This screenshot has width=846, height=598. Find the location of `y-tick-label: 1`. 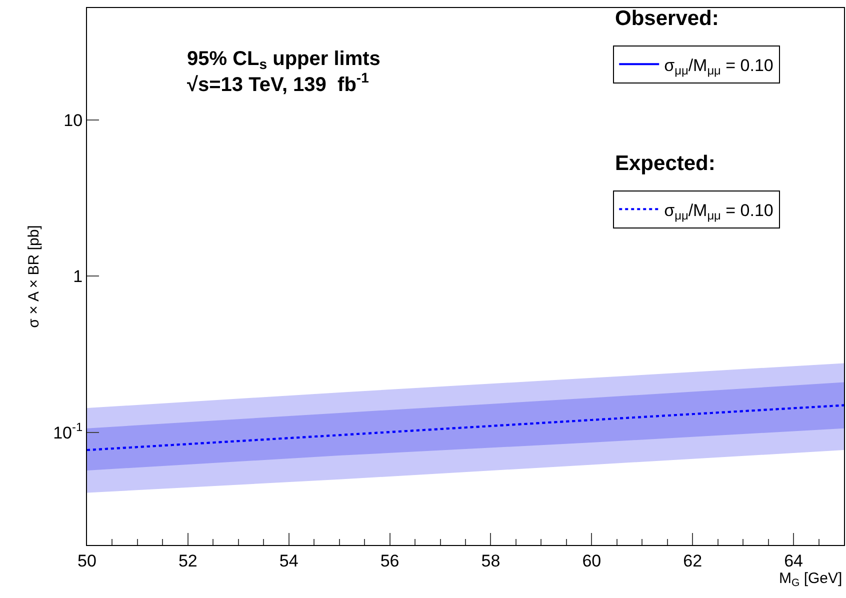

y-tick-label: 1 is located at coordinates (78, 276).